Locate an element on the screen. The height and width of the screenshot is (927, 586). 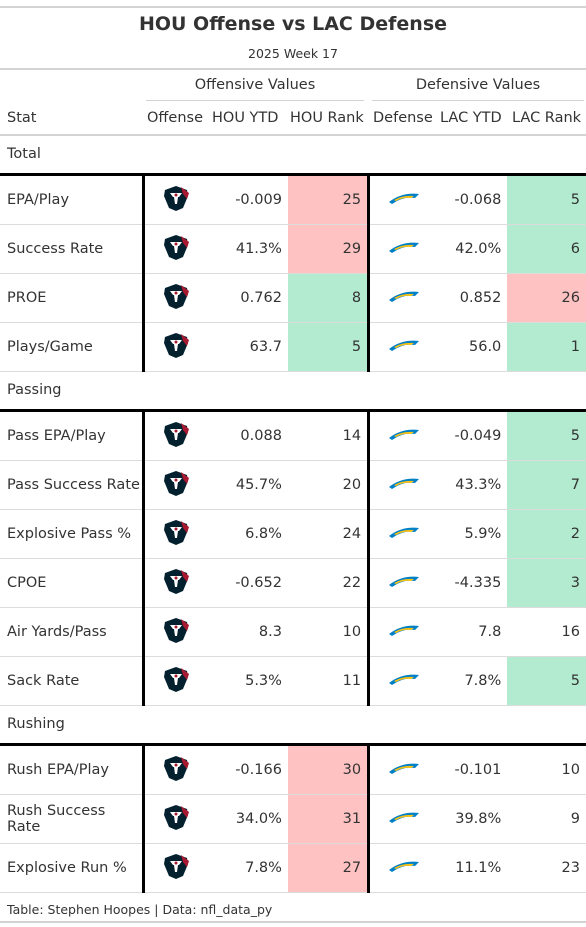
stat-name: Plays/Game is located at coordinates (72, 347).